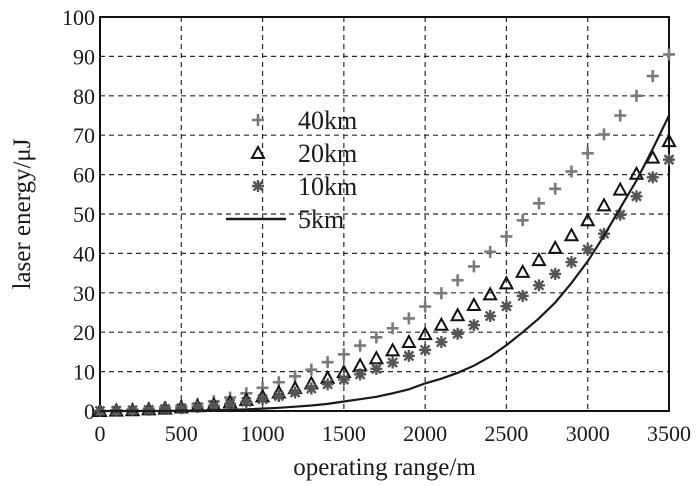 Image resolution: width=700 pixels, height=486 pixels. Describe the element at coordinates (89, 411) in the screenshot. I see `y-tick-label: 0` at that location.